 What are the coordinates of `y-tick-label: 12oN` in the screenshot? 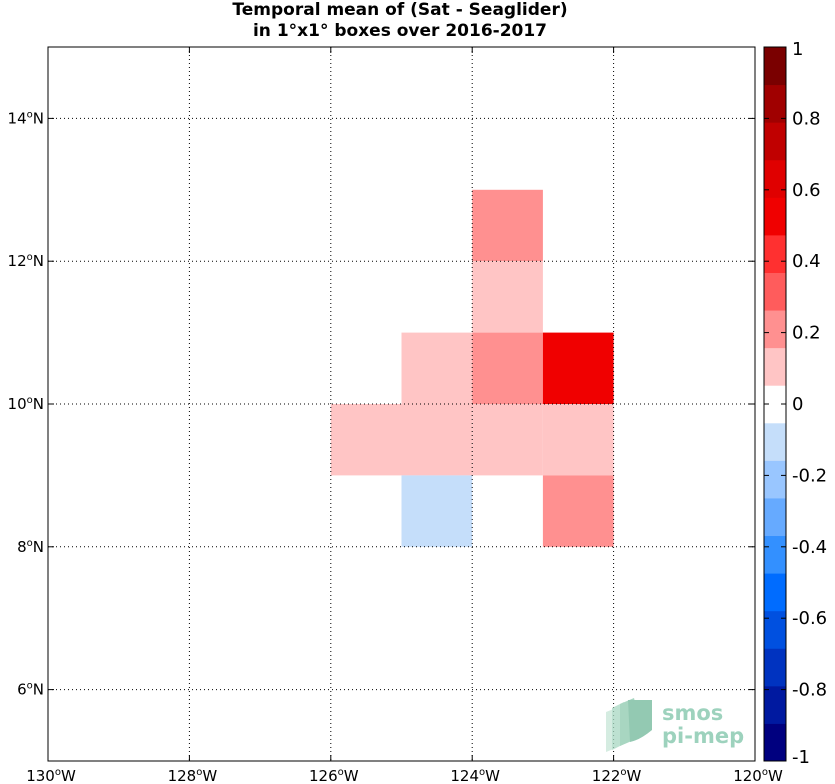 It's located at (26, 261).